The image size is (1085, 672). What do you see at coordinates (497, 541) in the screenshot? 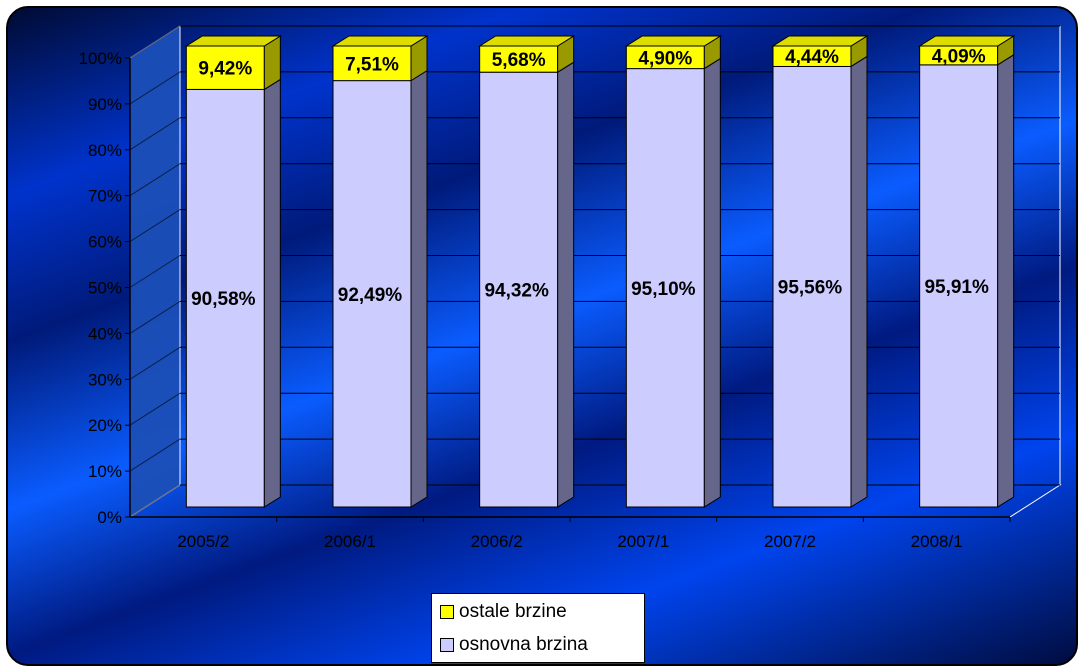
I see `x-tick-label: 2006/2` at bounding box center [497, 541].